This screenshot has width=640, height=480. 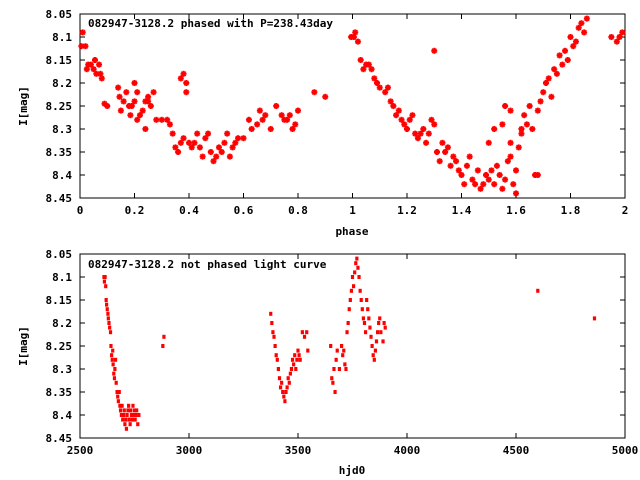 I want to click on x-tick-label: 0, so click(x=80, y=210).